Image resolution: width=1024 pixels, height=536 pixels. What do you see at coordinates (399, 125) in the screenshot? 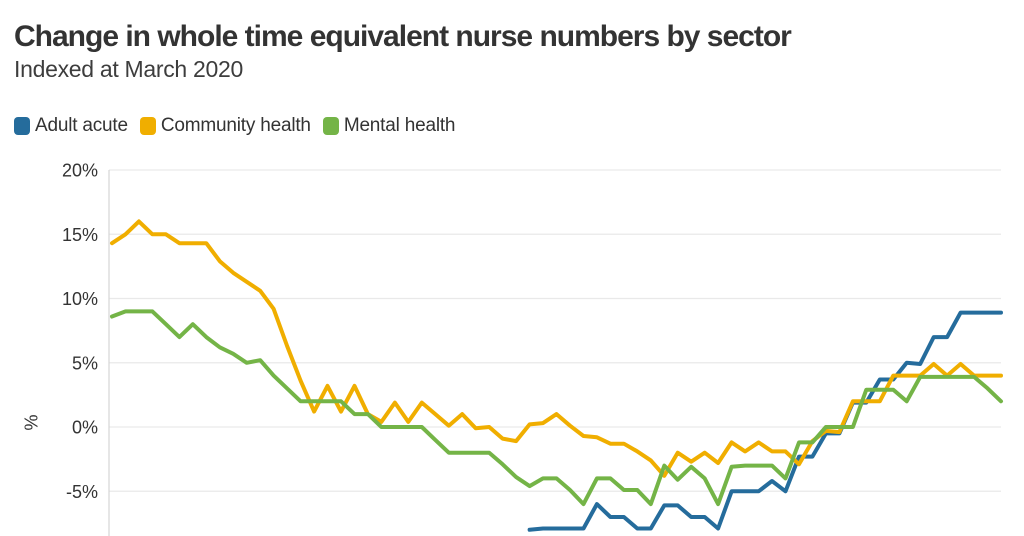
I see `legend-label: Mental health` at bounding box center [399, 125].